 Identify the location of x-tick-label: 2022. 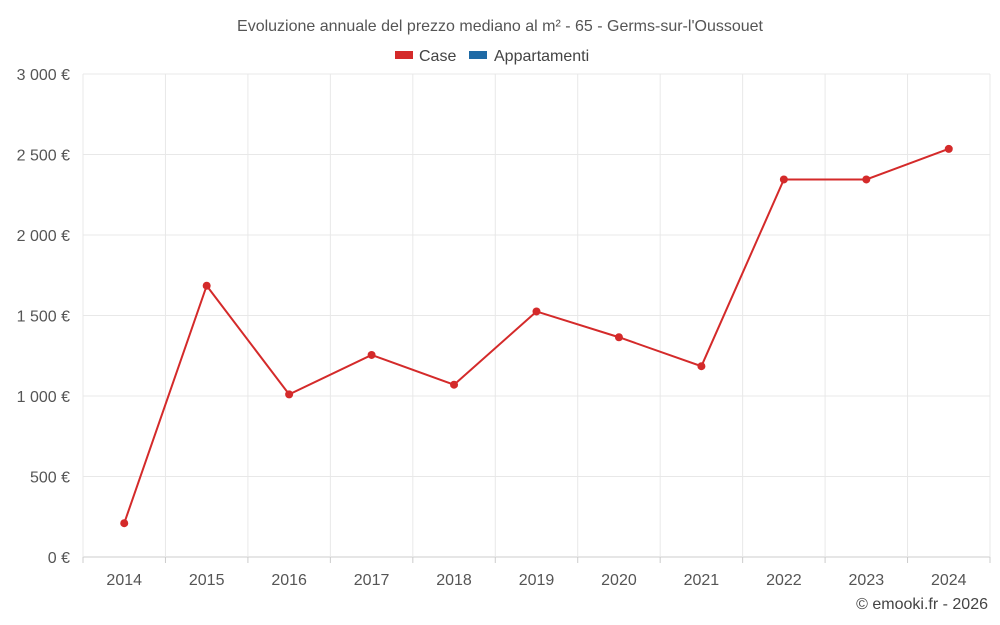
(784, 580).